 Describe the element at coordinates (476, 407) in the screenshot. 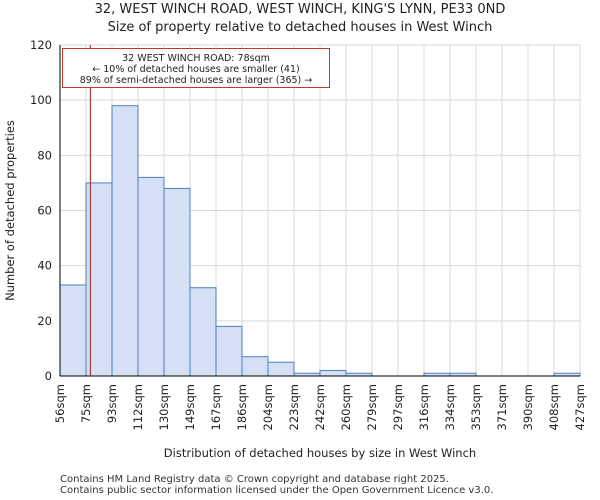

I see `x-tick-label: 353sqm` at that location.